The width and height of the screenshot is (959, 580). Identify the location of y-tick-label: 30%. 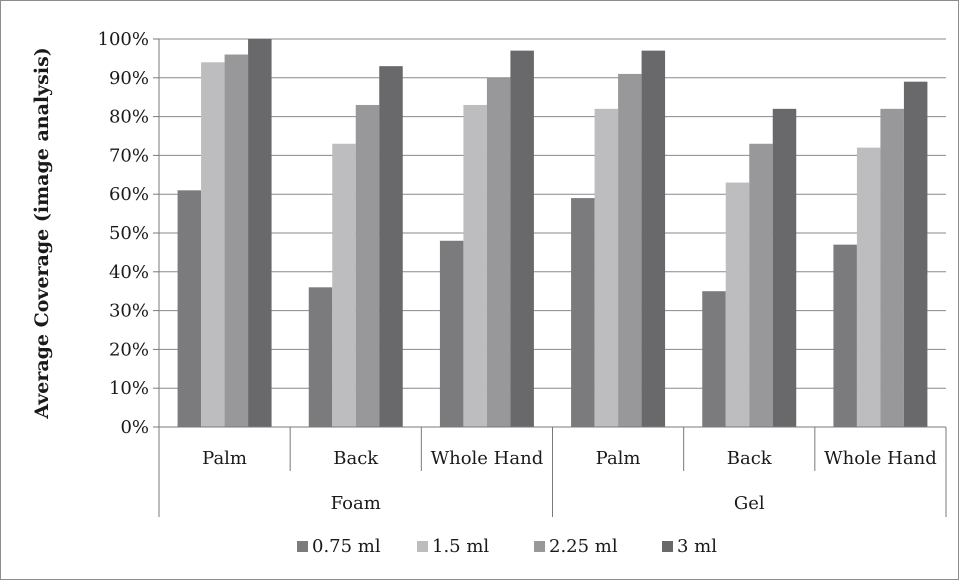
(129, 311).